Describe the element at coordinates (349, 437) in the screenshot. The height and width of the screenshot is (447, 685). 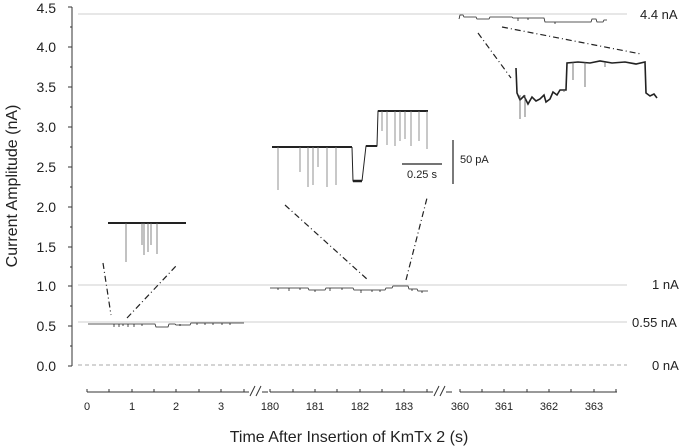
I see `x-axis-title: Time After Insertion of KmTx 2 (s)` at that location.